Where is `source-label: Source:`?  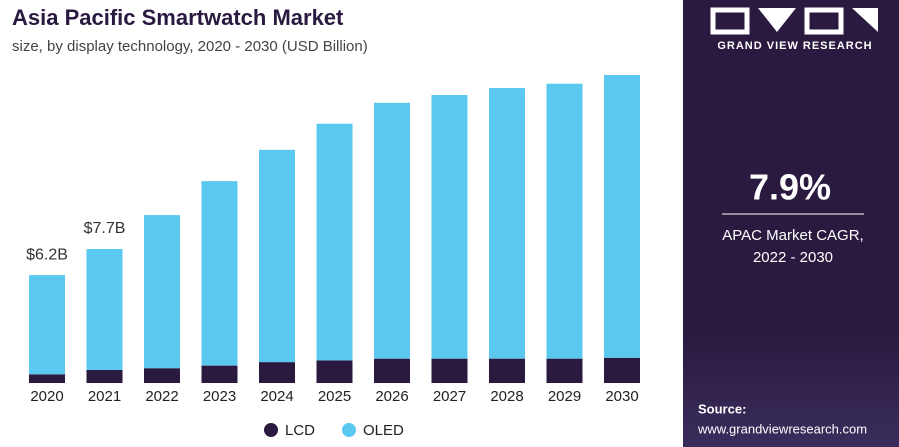
source-label: Source: is located at coordinates (722, 408).